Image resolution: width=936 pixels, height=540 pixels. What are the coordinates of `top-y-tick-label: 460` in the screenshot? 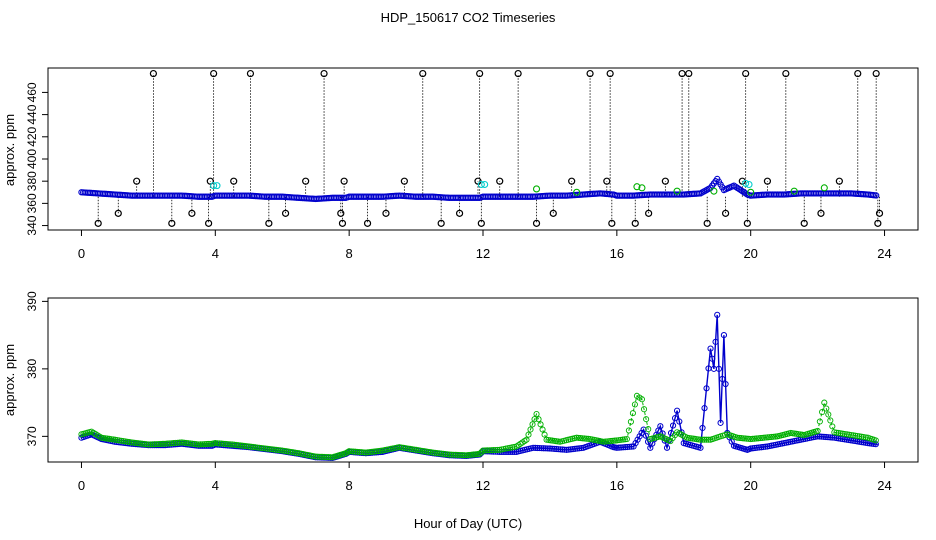 It's located at (32, 92).